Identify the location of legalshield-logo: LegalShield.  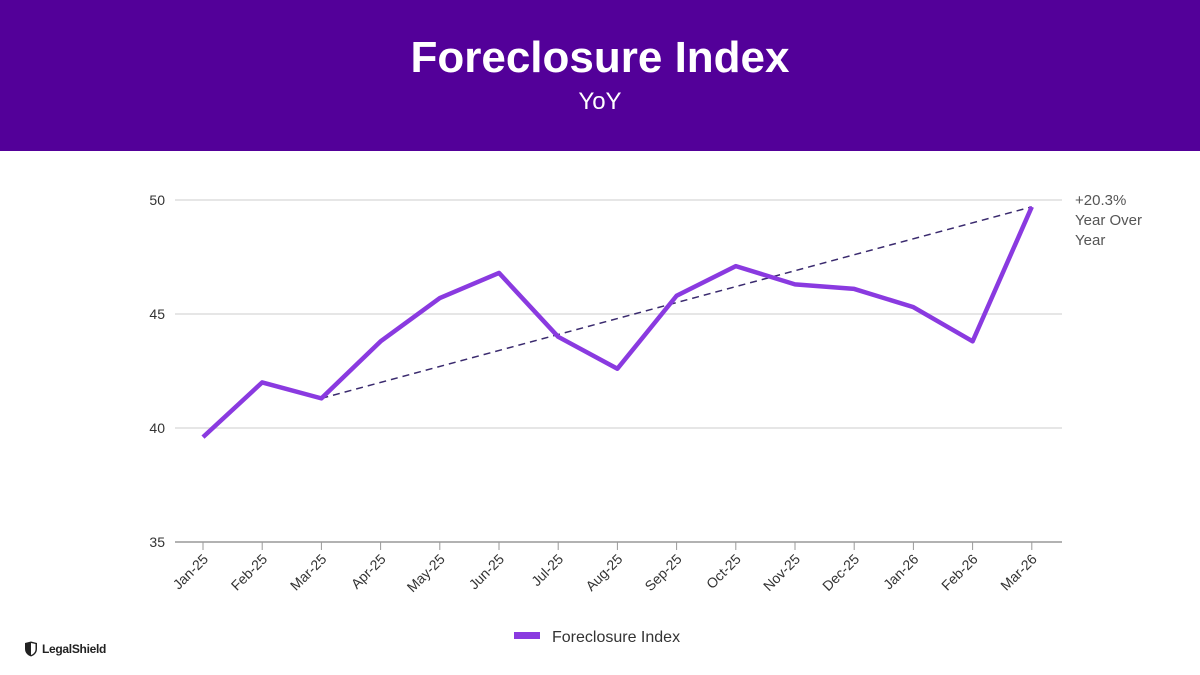
(65, 649).